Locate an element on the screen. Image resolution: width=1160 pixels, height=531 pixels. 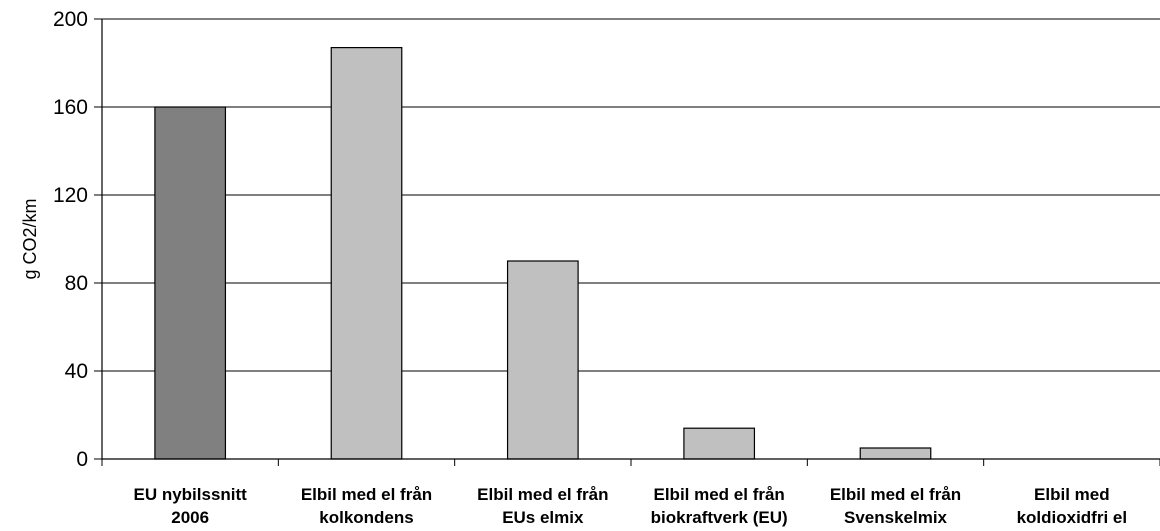
x-tick-label-line: kolkondens is located at coordinates (366, 517).